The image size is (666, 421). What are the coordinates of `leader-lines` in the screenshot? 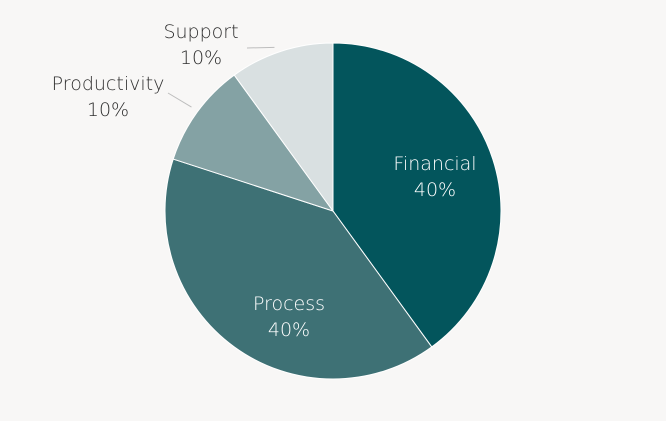 It's located at (221, 77).